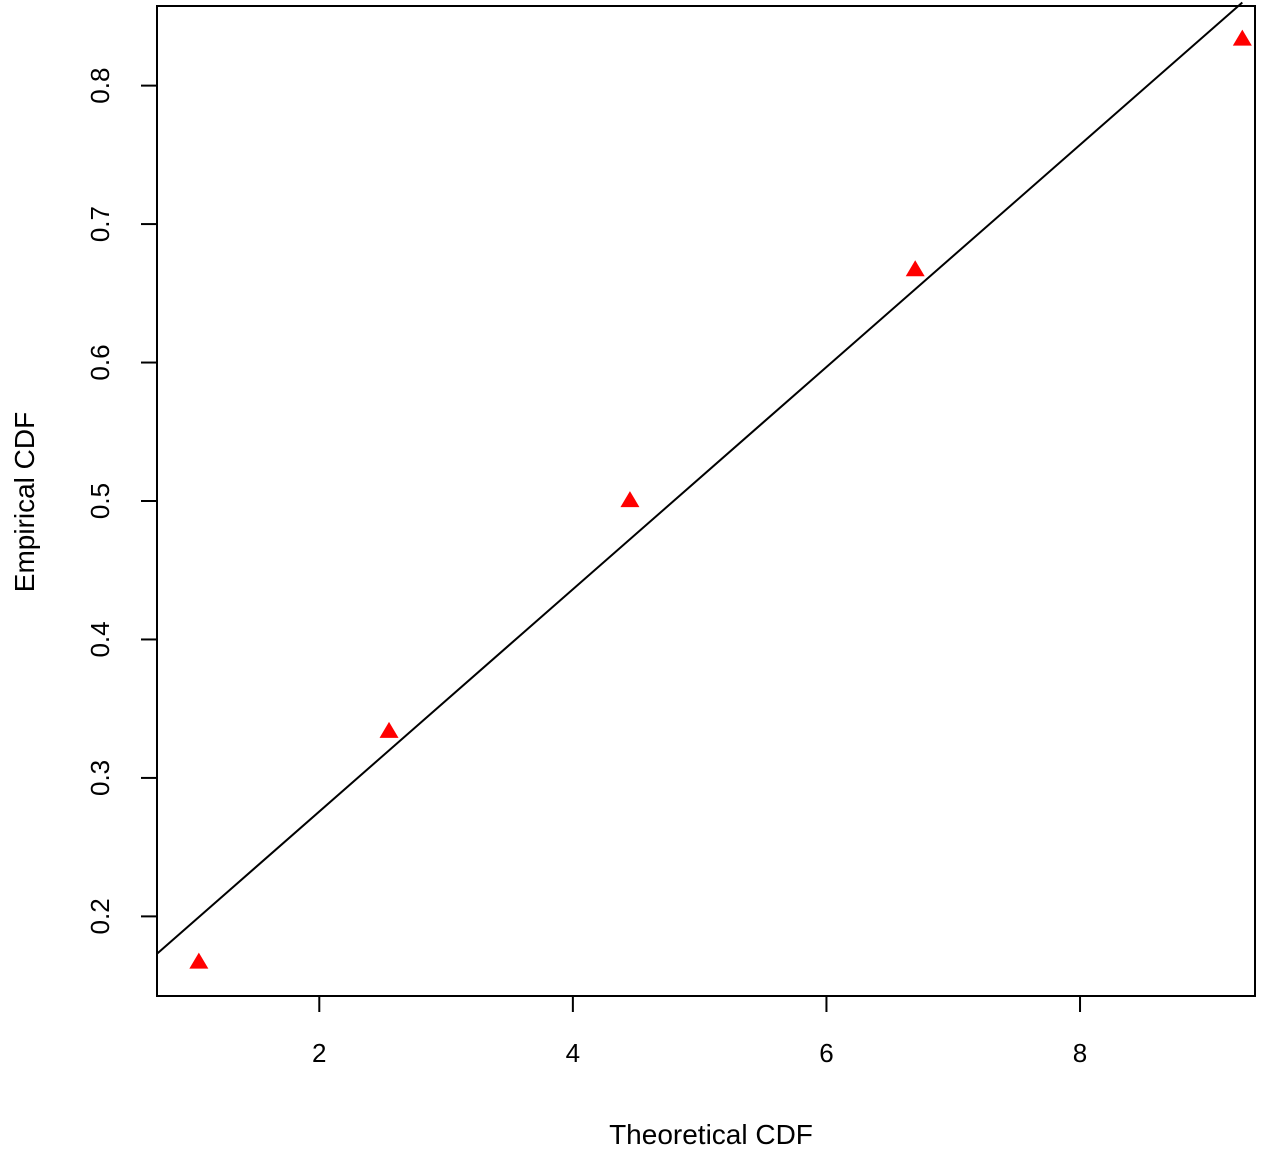 This screenshot has width=1272, height=1152. What do you see at coordinates (121, 501) in the screenshot?
I see `y-axis: 0.2 0.3 0.4 0.5 0.6 0.7 0.8` at bounding box center [121, 501].